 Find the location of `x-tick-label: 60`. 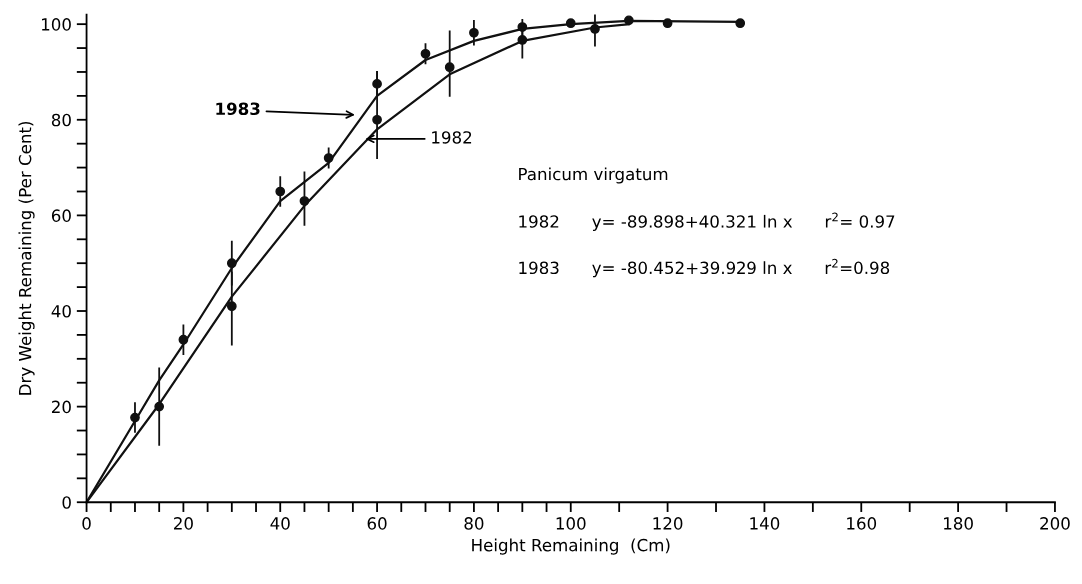

x-tick-label: 60 is located at coordinates (377, 523).